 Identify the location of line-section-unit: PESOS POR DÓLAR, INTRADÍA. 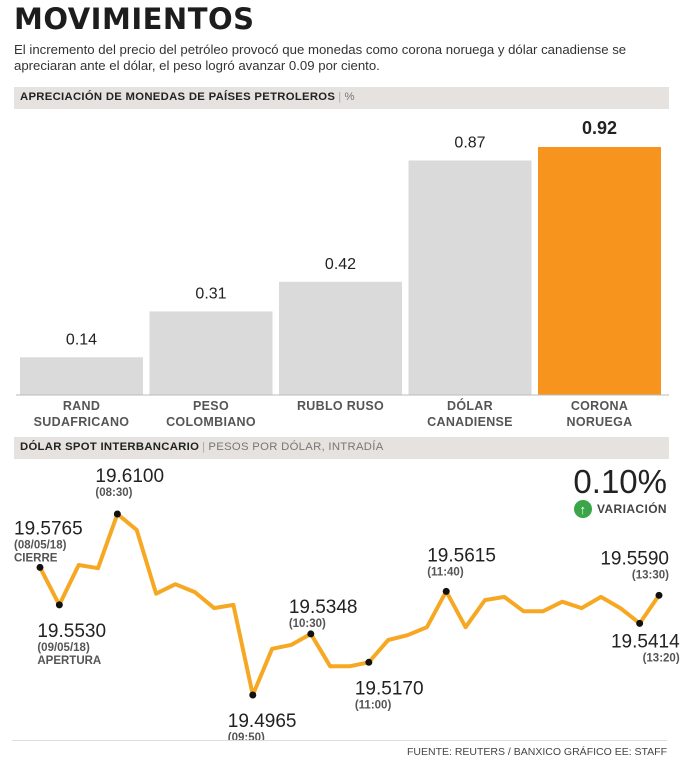
(296, 447).